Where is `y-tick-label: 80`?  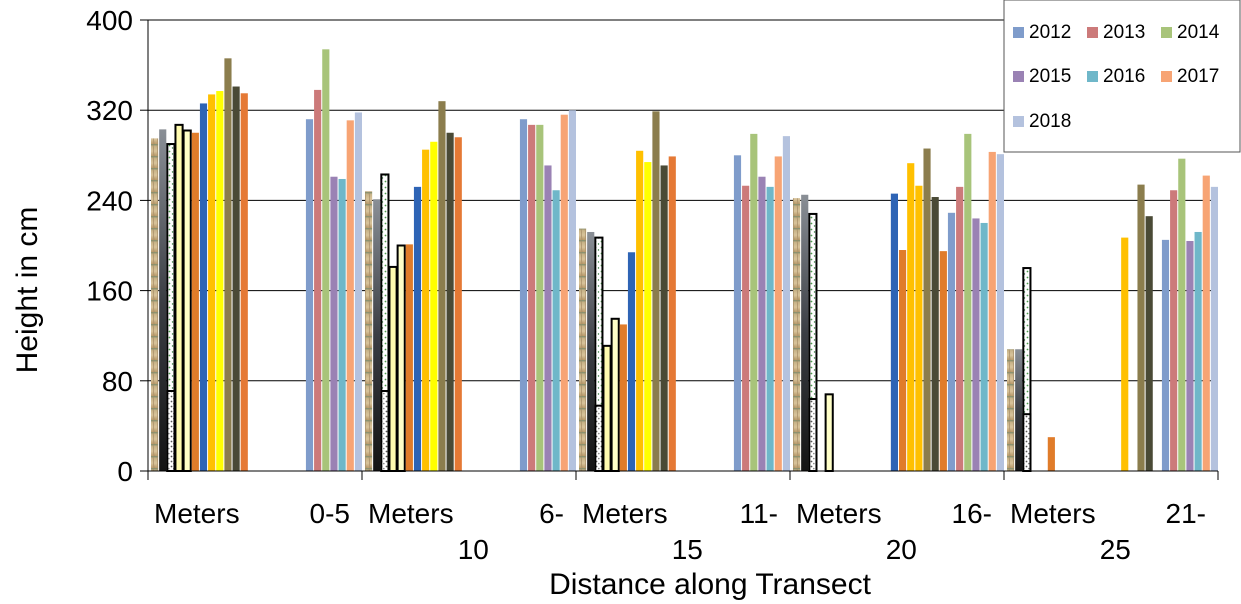 y-tick-label: 80 is located at coordinates (117, 381).